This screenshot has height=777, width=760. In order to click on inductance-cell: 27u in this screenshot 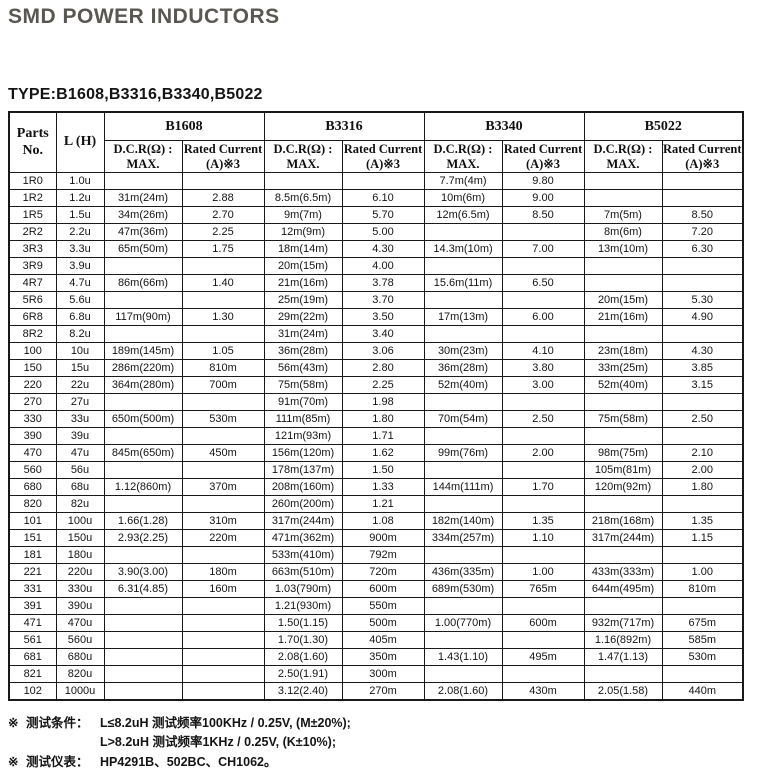, I will do `click(80, 402)`.